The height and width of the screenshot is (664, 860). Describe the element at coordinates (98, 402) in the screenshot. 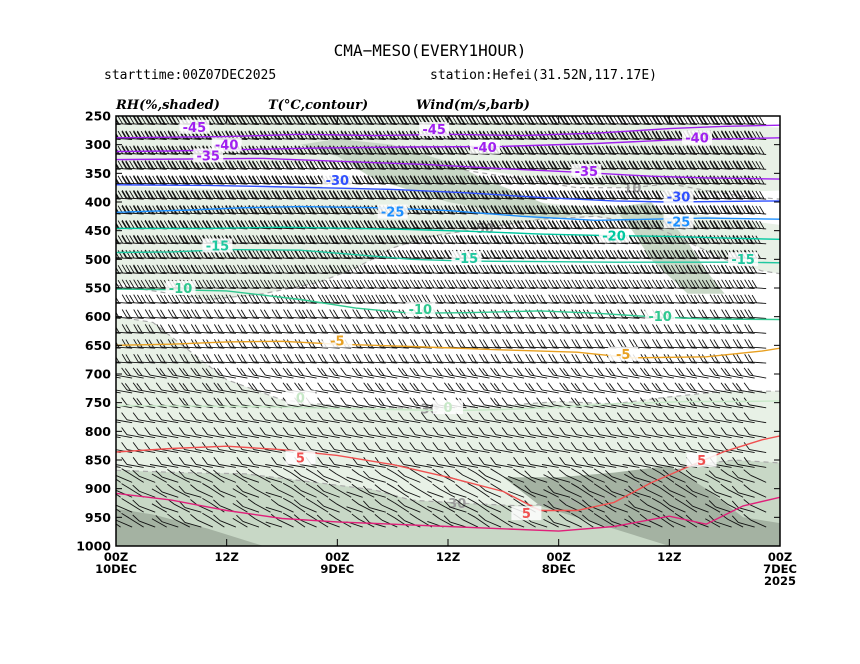

I see `y-tick-label: 750` at that location.